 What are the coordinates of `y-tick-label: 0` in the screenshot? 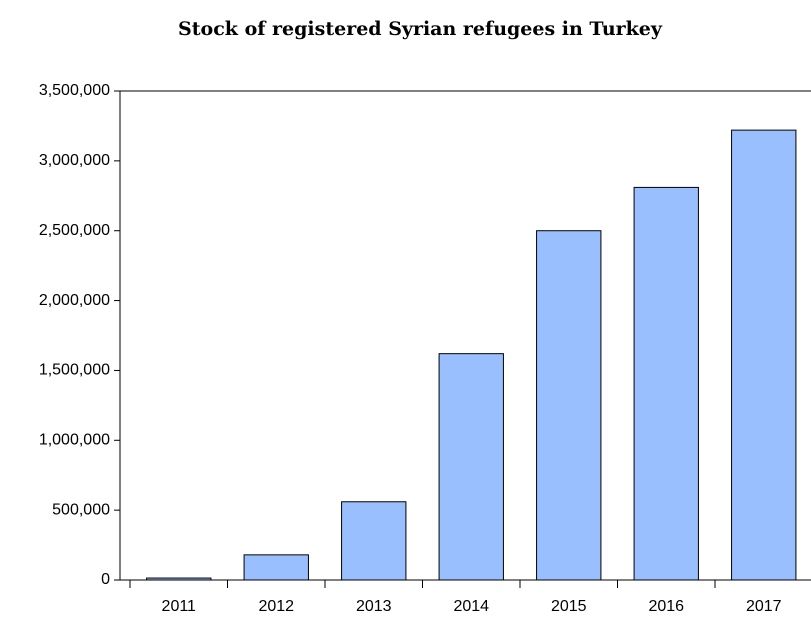 It's located at (105, 579).